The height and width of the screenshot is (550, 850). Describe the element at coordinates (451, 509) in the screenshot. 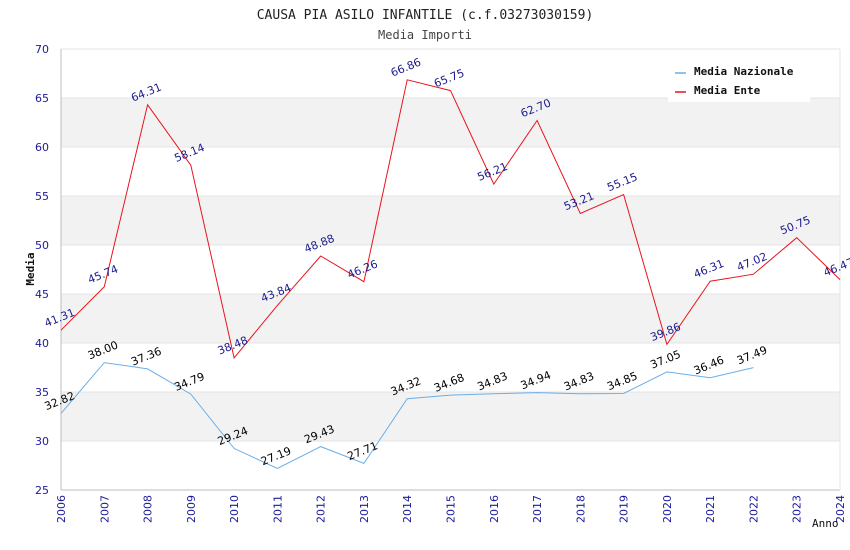

I see `x-tick-label: 2015` at that location.